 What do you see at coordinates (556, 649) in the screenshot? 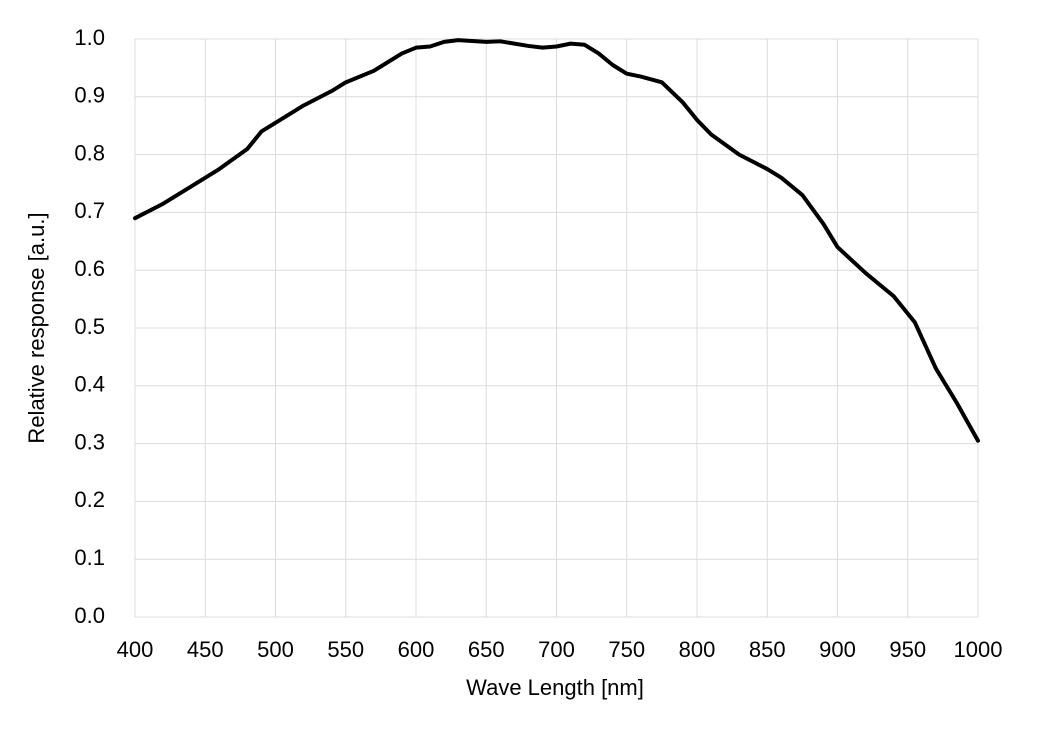
I see `x-tick-label: 700` at bounding box center [556, 649].